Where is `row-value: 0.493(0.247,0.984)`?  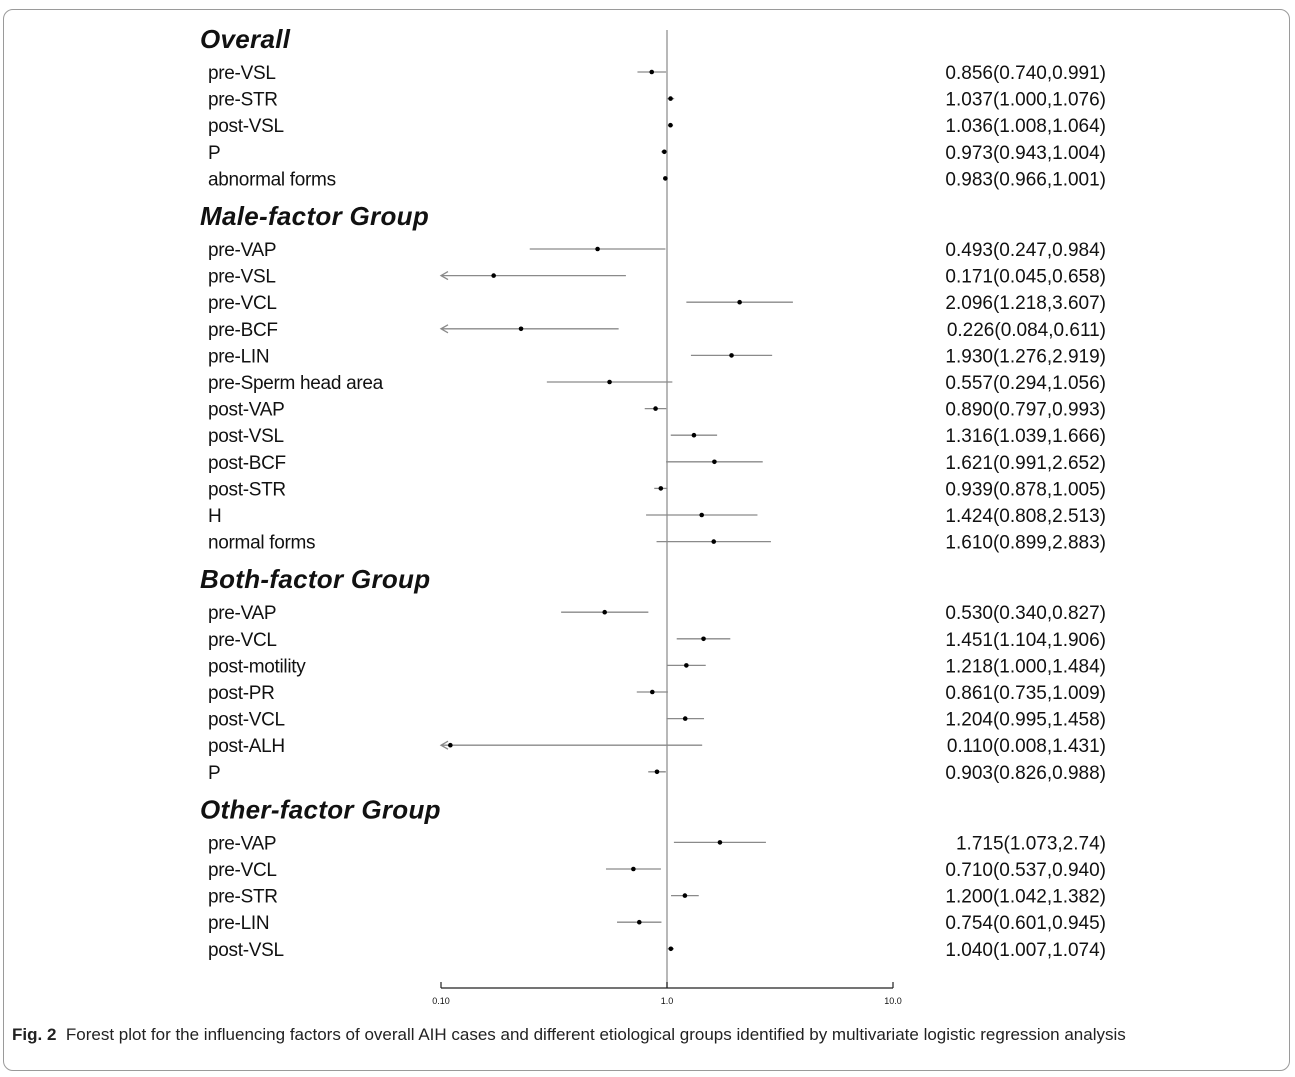
row-value: 0.493(0.247,0.984) is located at coordinates (1025, 250).